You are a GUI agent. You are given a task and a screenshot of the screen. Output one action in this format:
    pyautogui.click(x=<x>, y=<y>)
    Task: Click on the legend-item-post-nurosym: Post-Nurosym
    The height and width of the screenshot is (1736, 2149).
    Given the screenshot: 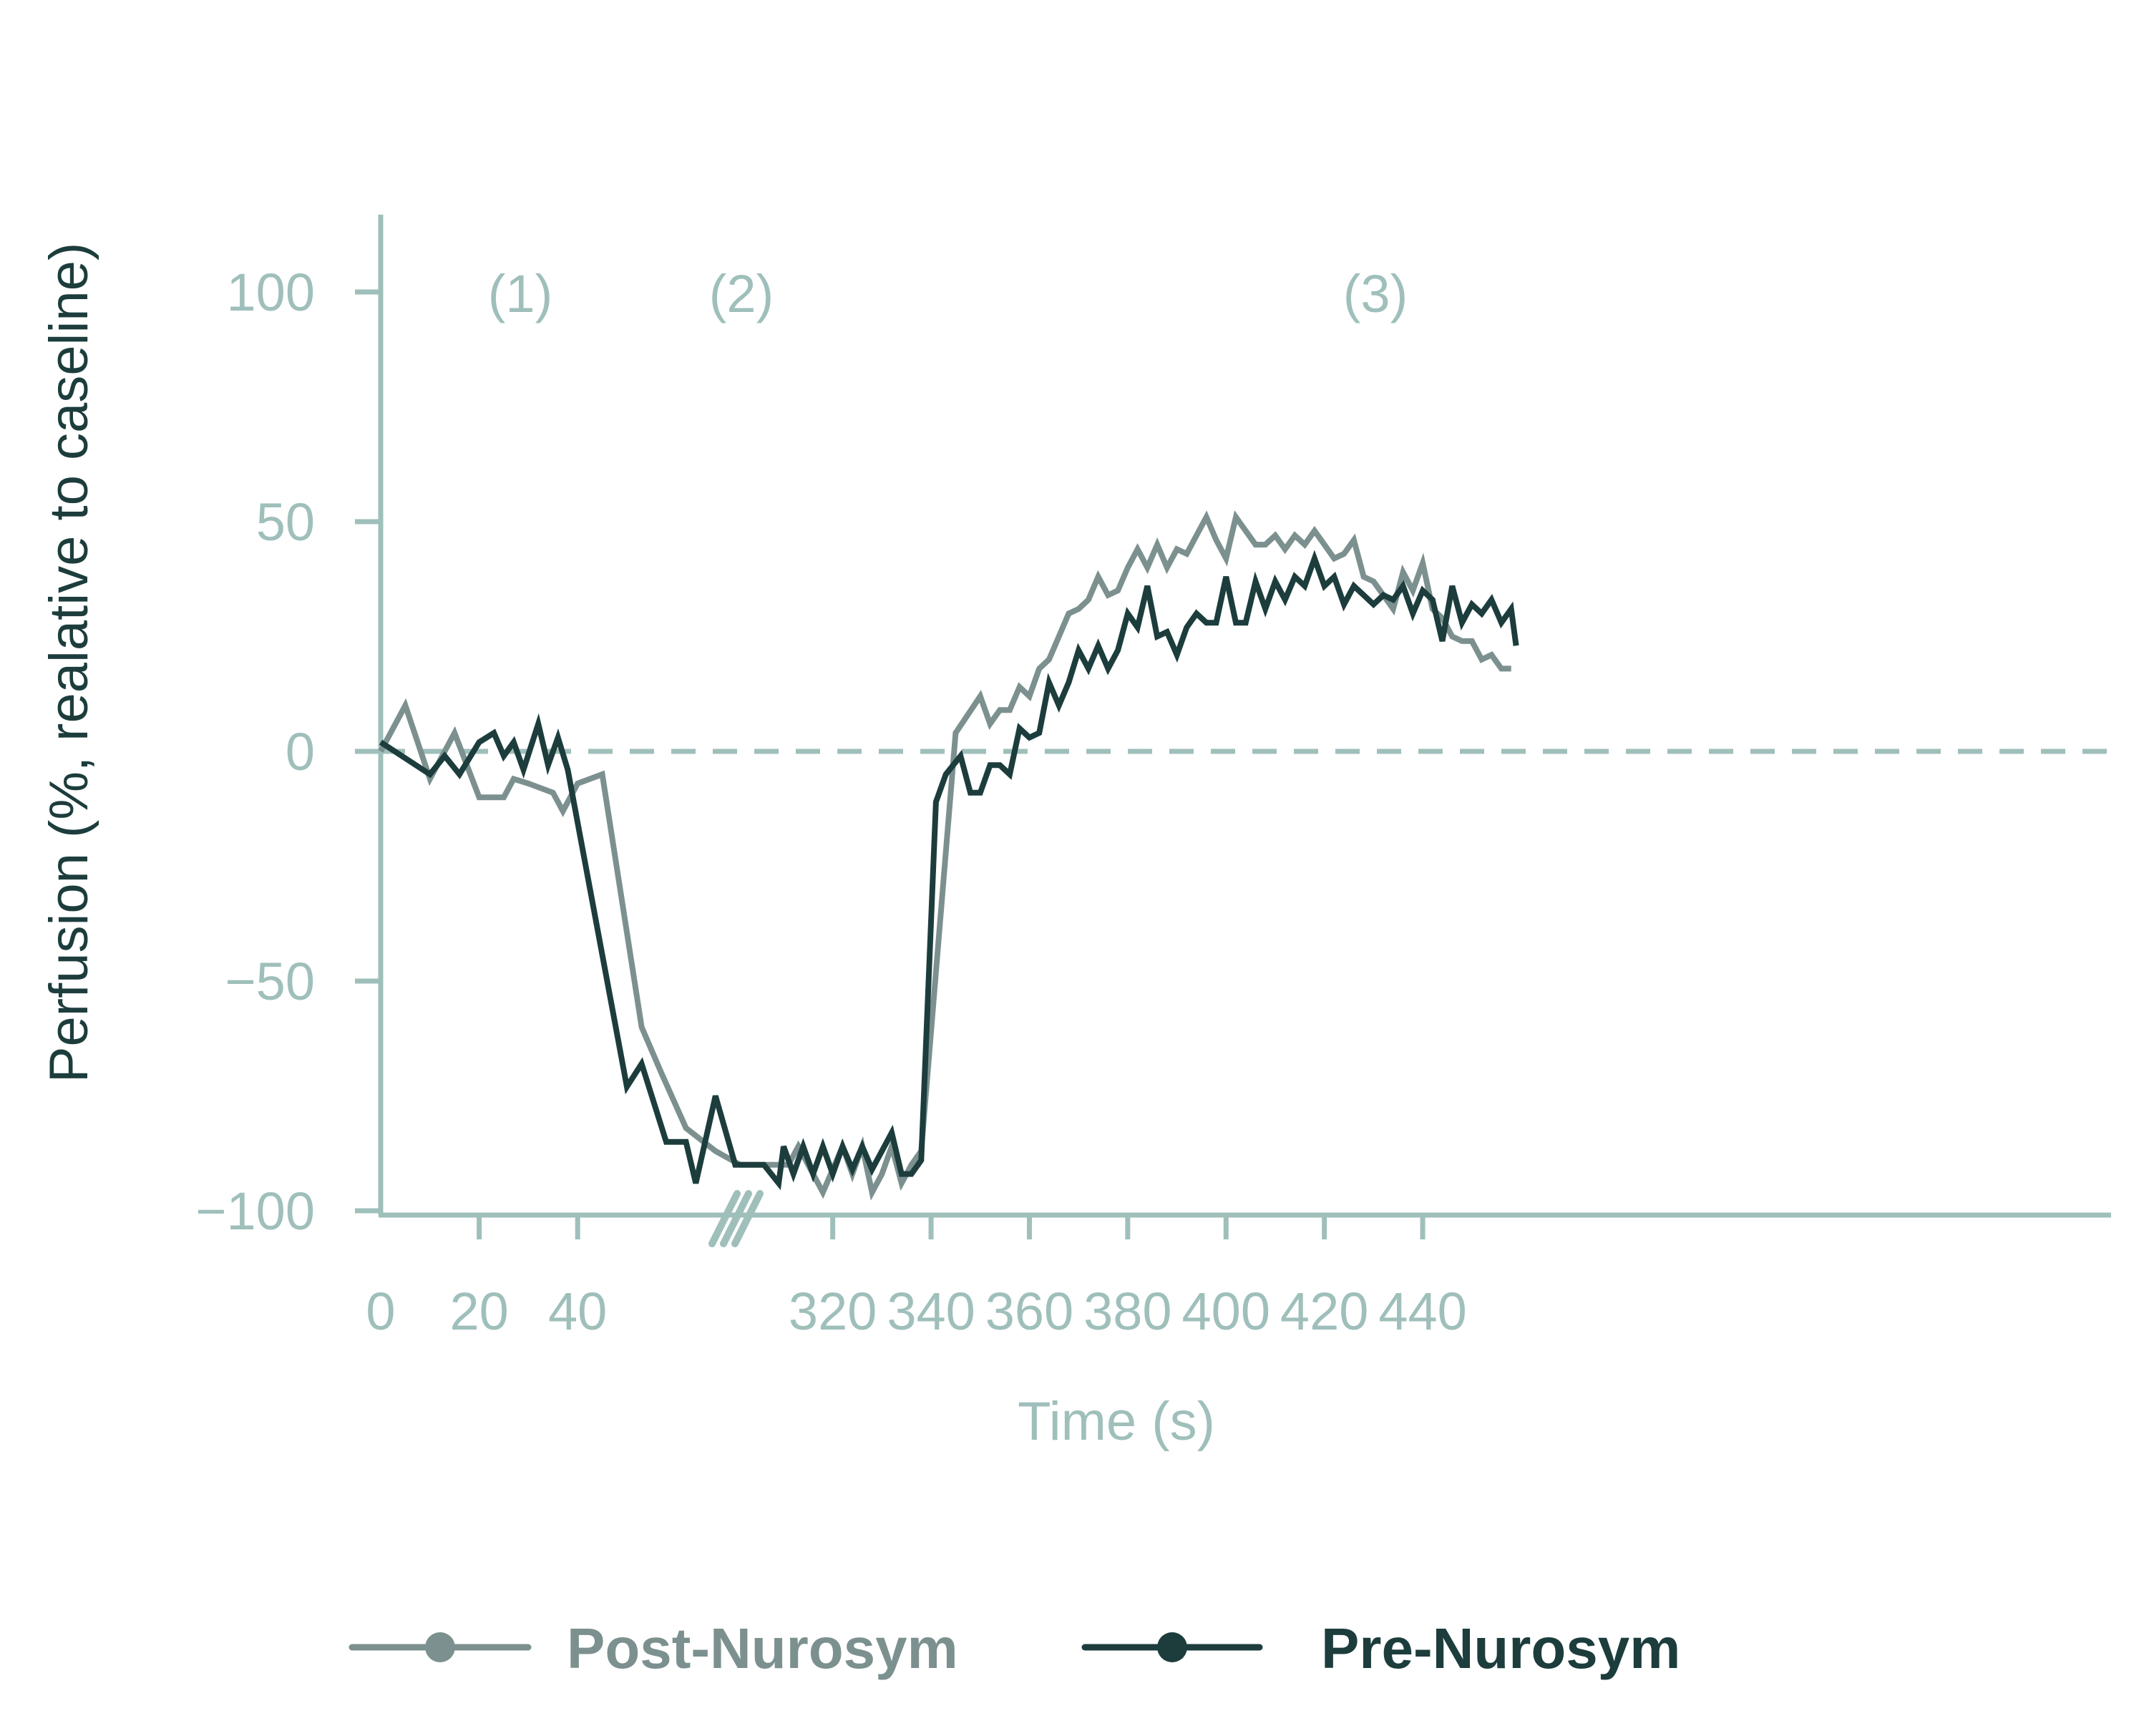 What is the action you would take?
    pyautogui.click(x=653, y=1648)
    